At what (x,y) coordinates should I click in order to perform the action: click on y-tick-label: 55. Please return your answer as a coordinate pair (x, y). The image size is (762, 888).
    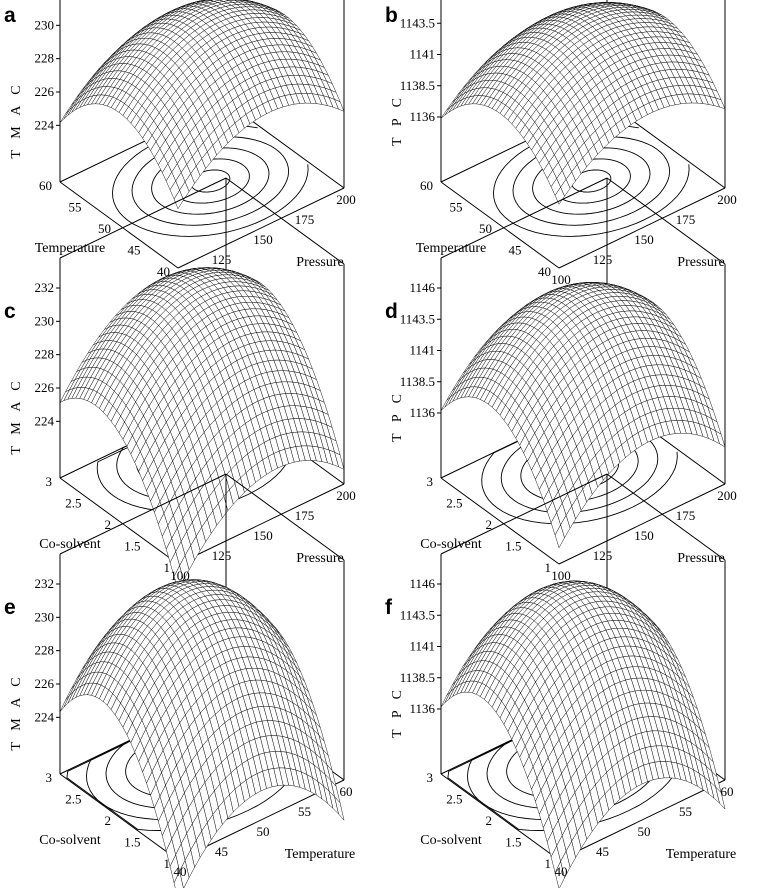
    Looking at the image, I should click on (75, 207).